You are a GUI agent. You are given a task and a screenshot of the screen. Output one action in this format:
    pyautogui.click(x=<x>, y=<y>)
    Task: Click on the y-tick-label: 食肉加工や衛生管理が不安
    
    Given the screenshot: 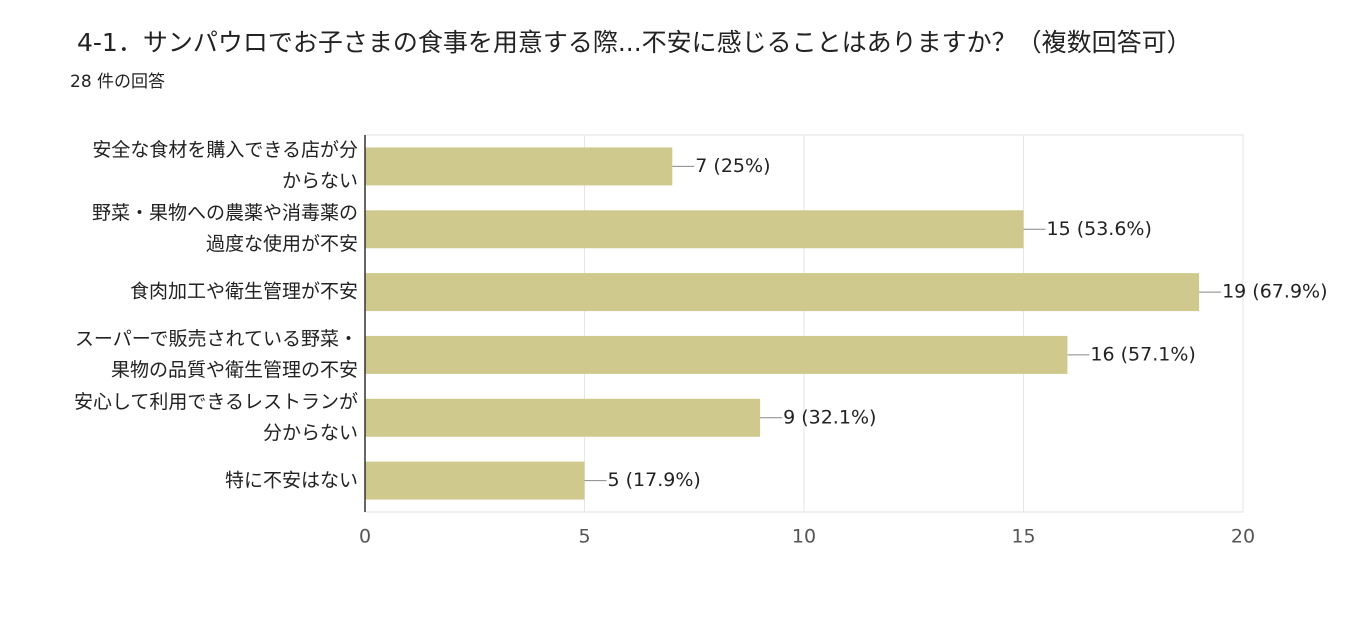 What is the action you would take?
    pyautogui.click(x=243, y=291)
    